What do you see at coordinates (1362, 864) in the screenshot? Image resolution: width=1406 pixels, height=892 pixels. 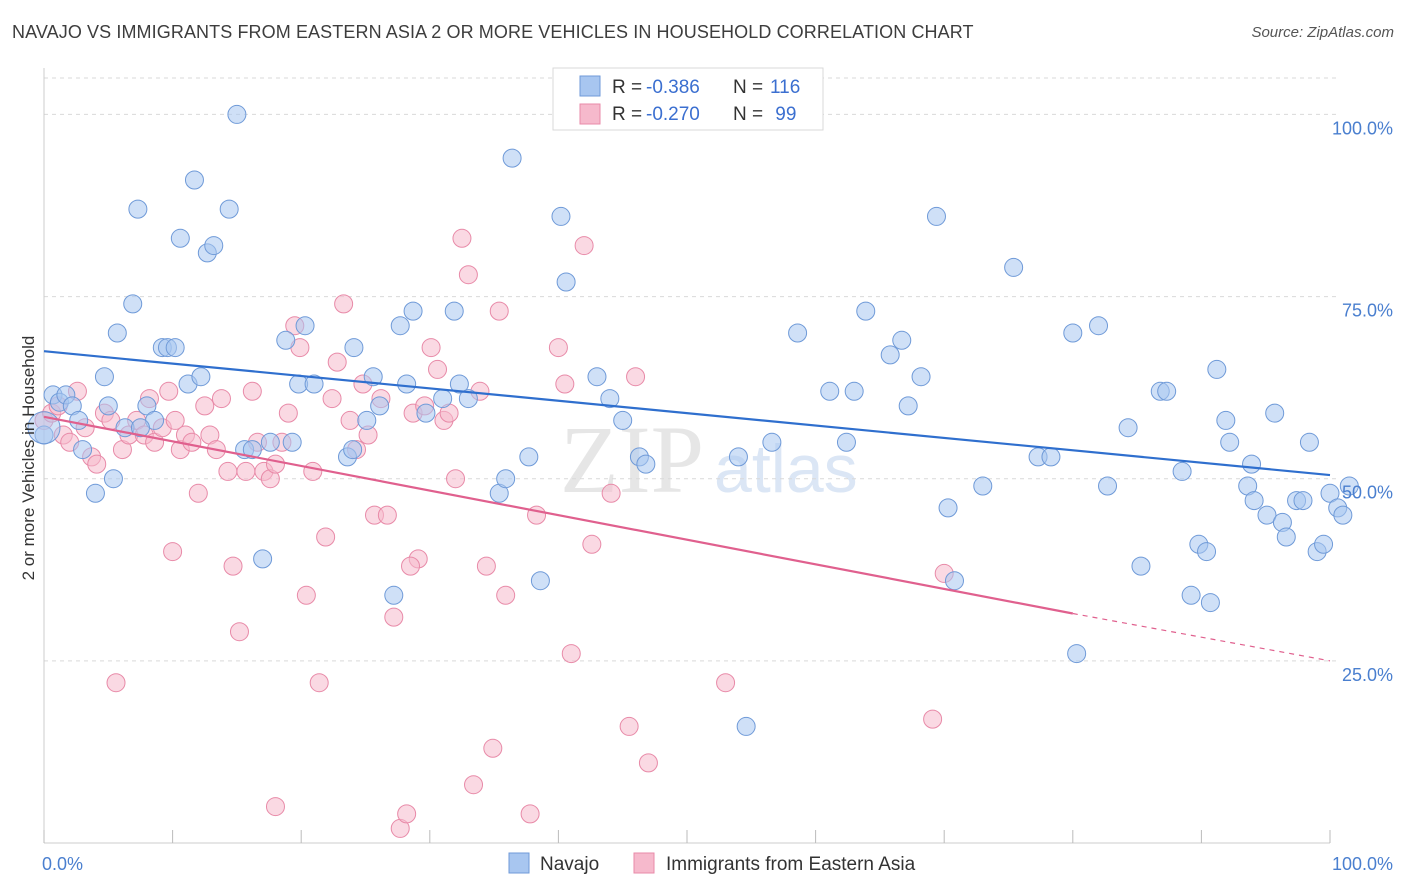 I see `x-tick-label-1: 100.0%` at bounding box center [1362, 864].